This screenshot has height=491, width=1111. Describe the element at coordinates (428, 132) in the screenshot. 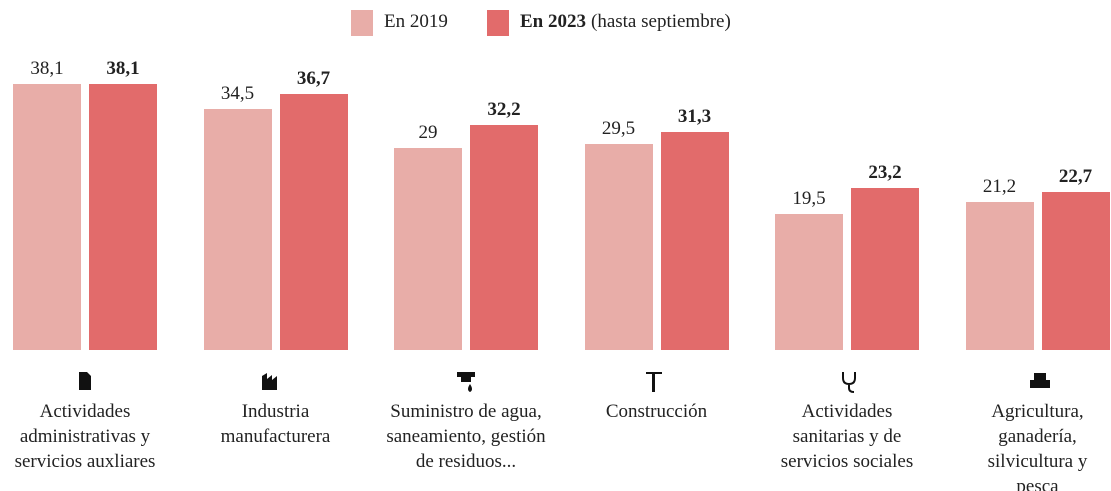

I see `value-label: 29` at that location.